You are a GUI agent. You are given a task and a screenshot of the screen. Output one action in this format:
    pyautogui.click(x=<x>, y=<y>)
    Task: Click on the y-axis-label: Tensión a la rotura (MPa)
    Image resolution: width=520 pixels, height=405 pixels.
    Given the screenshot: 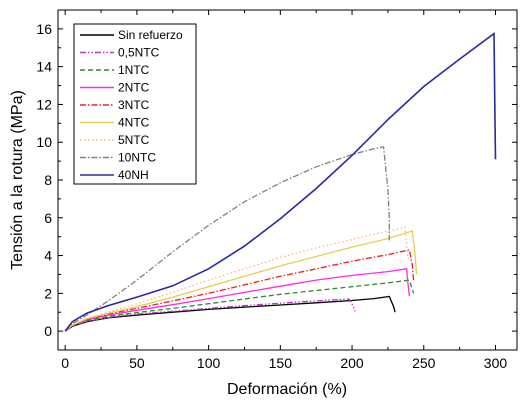 What is the action you would take?
    pyautogui.click(x=17, y=180)
    